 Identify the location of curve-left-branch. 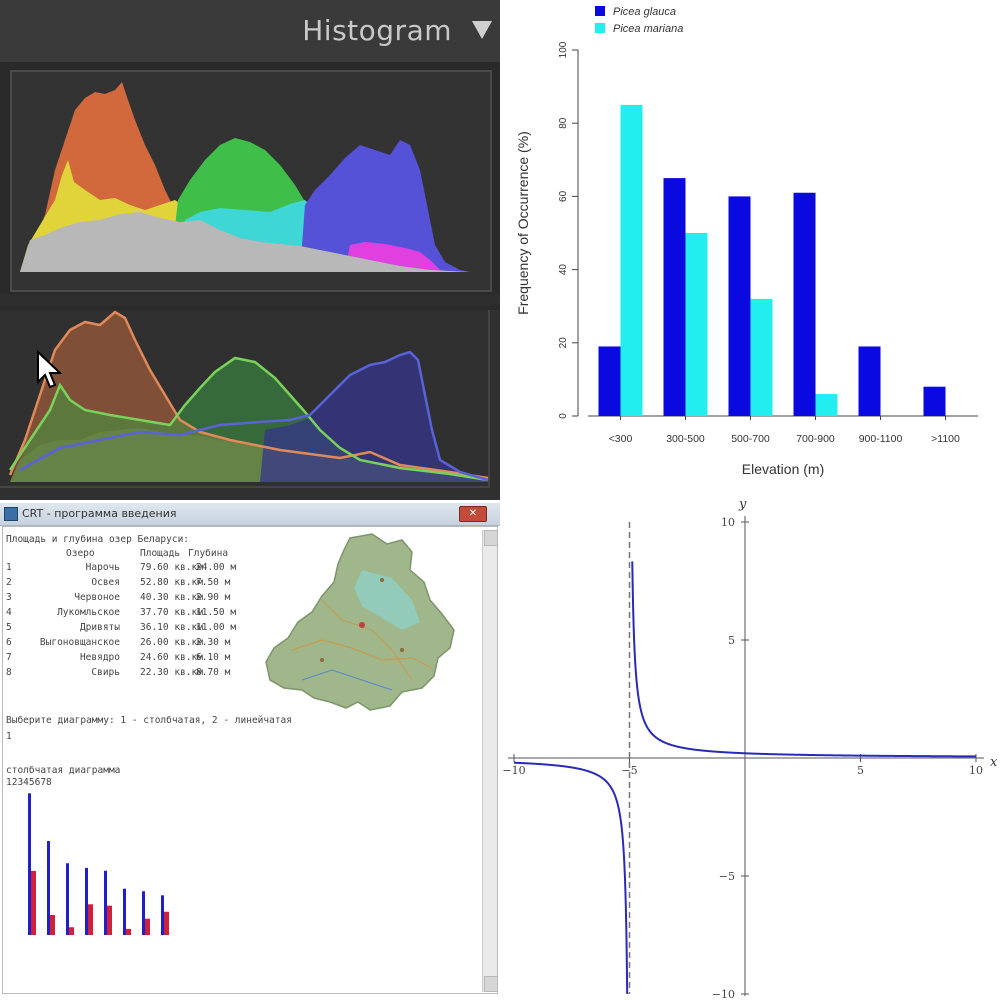
(571, 878).